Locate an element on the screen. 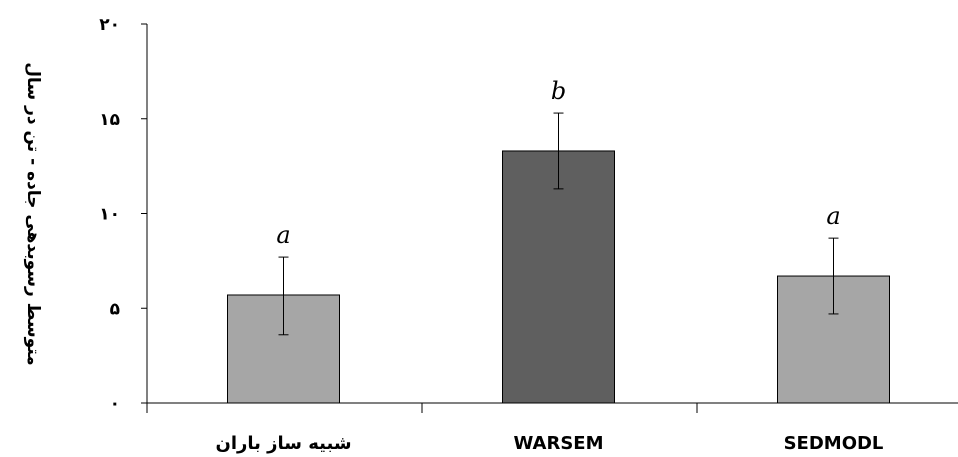 This screenshot has width=958, height=457. x-category-label: SEDMODL is located at coordinates (834, 443).